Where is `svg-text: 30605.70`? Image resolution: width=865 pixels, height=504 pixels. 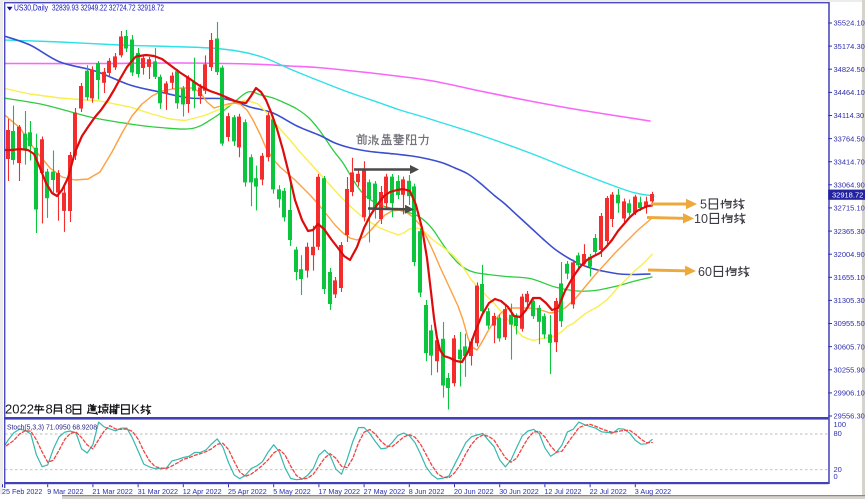
svg-text: 30605.70 is located at coordinates (849, 346).